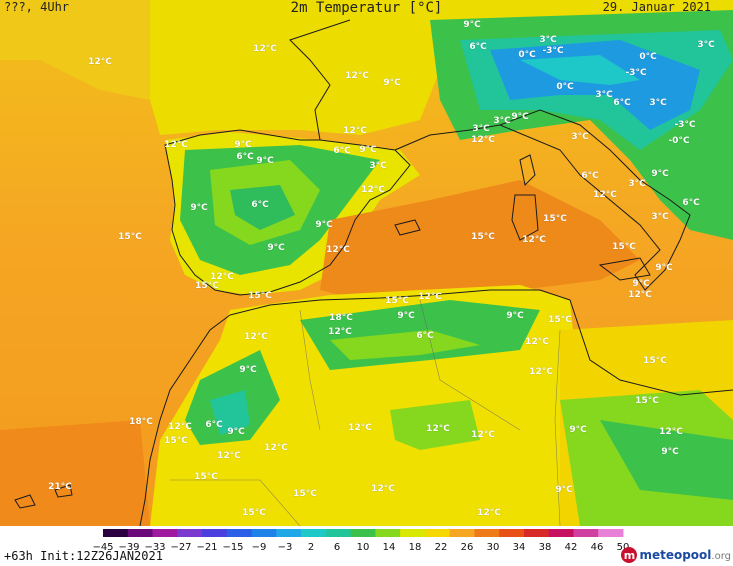  I want to click on africa-coastline, so click(481, 342).